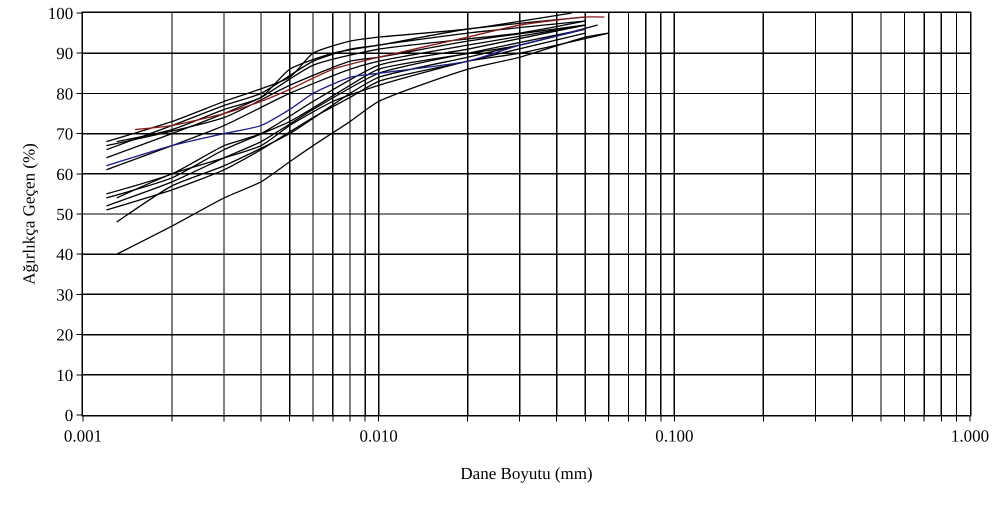 Image resolution: width=1000 pixels, height=508 pixels. Describe the element at coordinates (29, 214) in the screenshot. I see `y-axis-title: Ağırlıkça Geçen (%)` at that location.